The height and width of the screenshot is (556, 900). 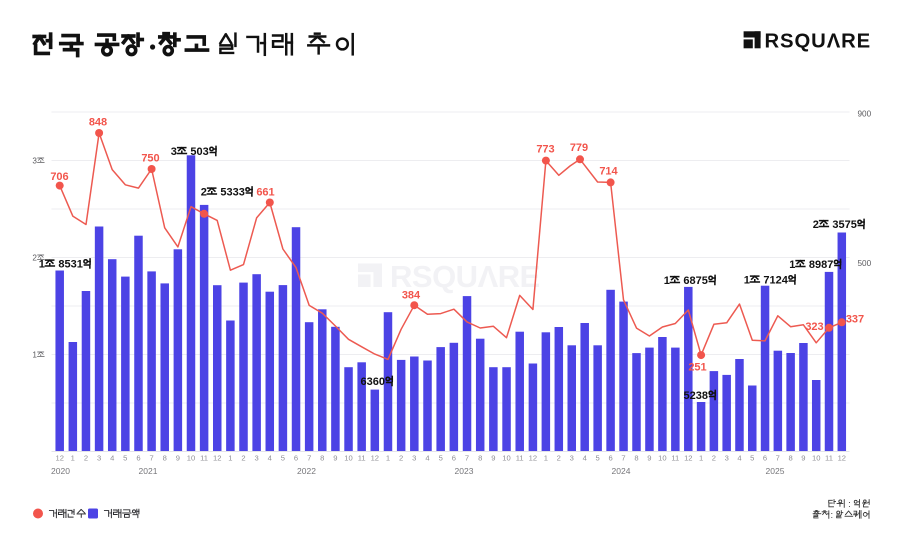 What do you see at coordinates (232, 192) in the screenshot?
I see `svg-text: 5333` at bounding box center [232, 192].